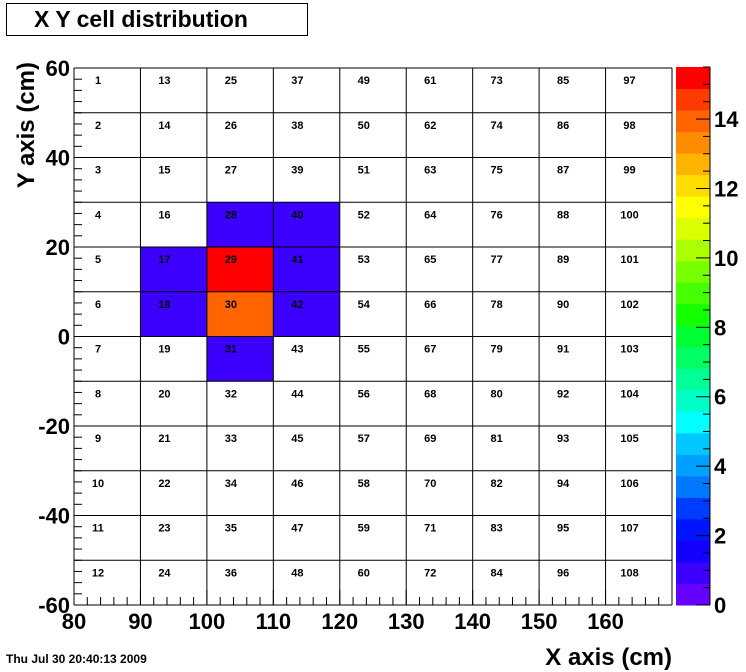  Describe the element at coordinates (297, 529) in the screenshot. I see `cell-label: 47` at that location.